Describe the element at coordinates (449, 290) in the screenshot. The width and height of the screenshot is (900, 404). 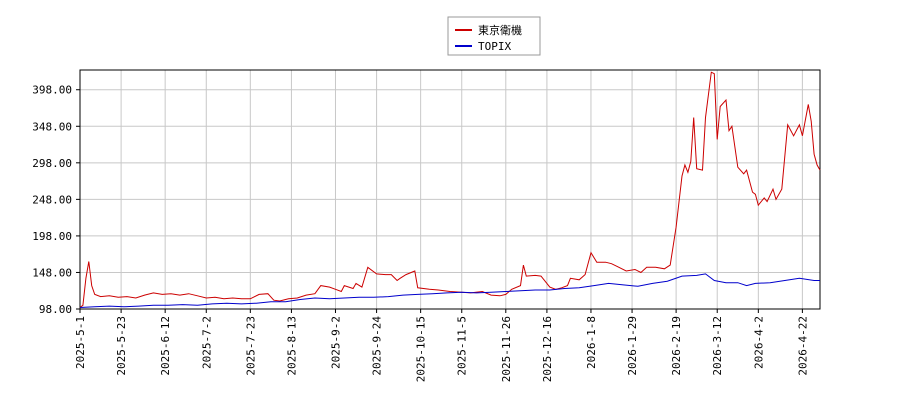
I see `series-line` at that location.